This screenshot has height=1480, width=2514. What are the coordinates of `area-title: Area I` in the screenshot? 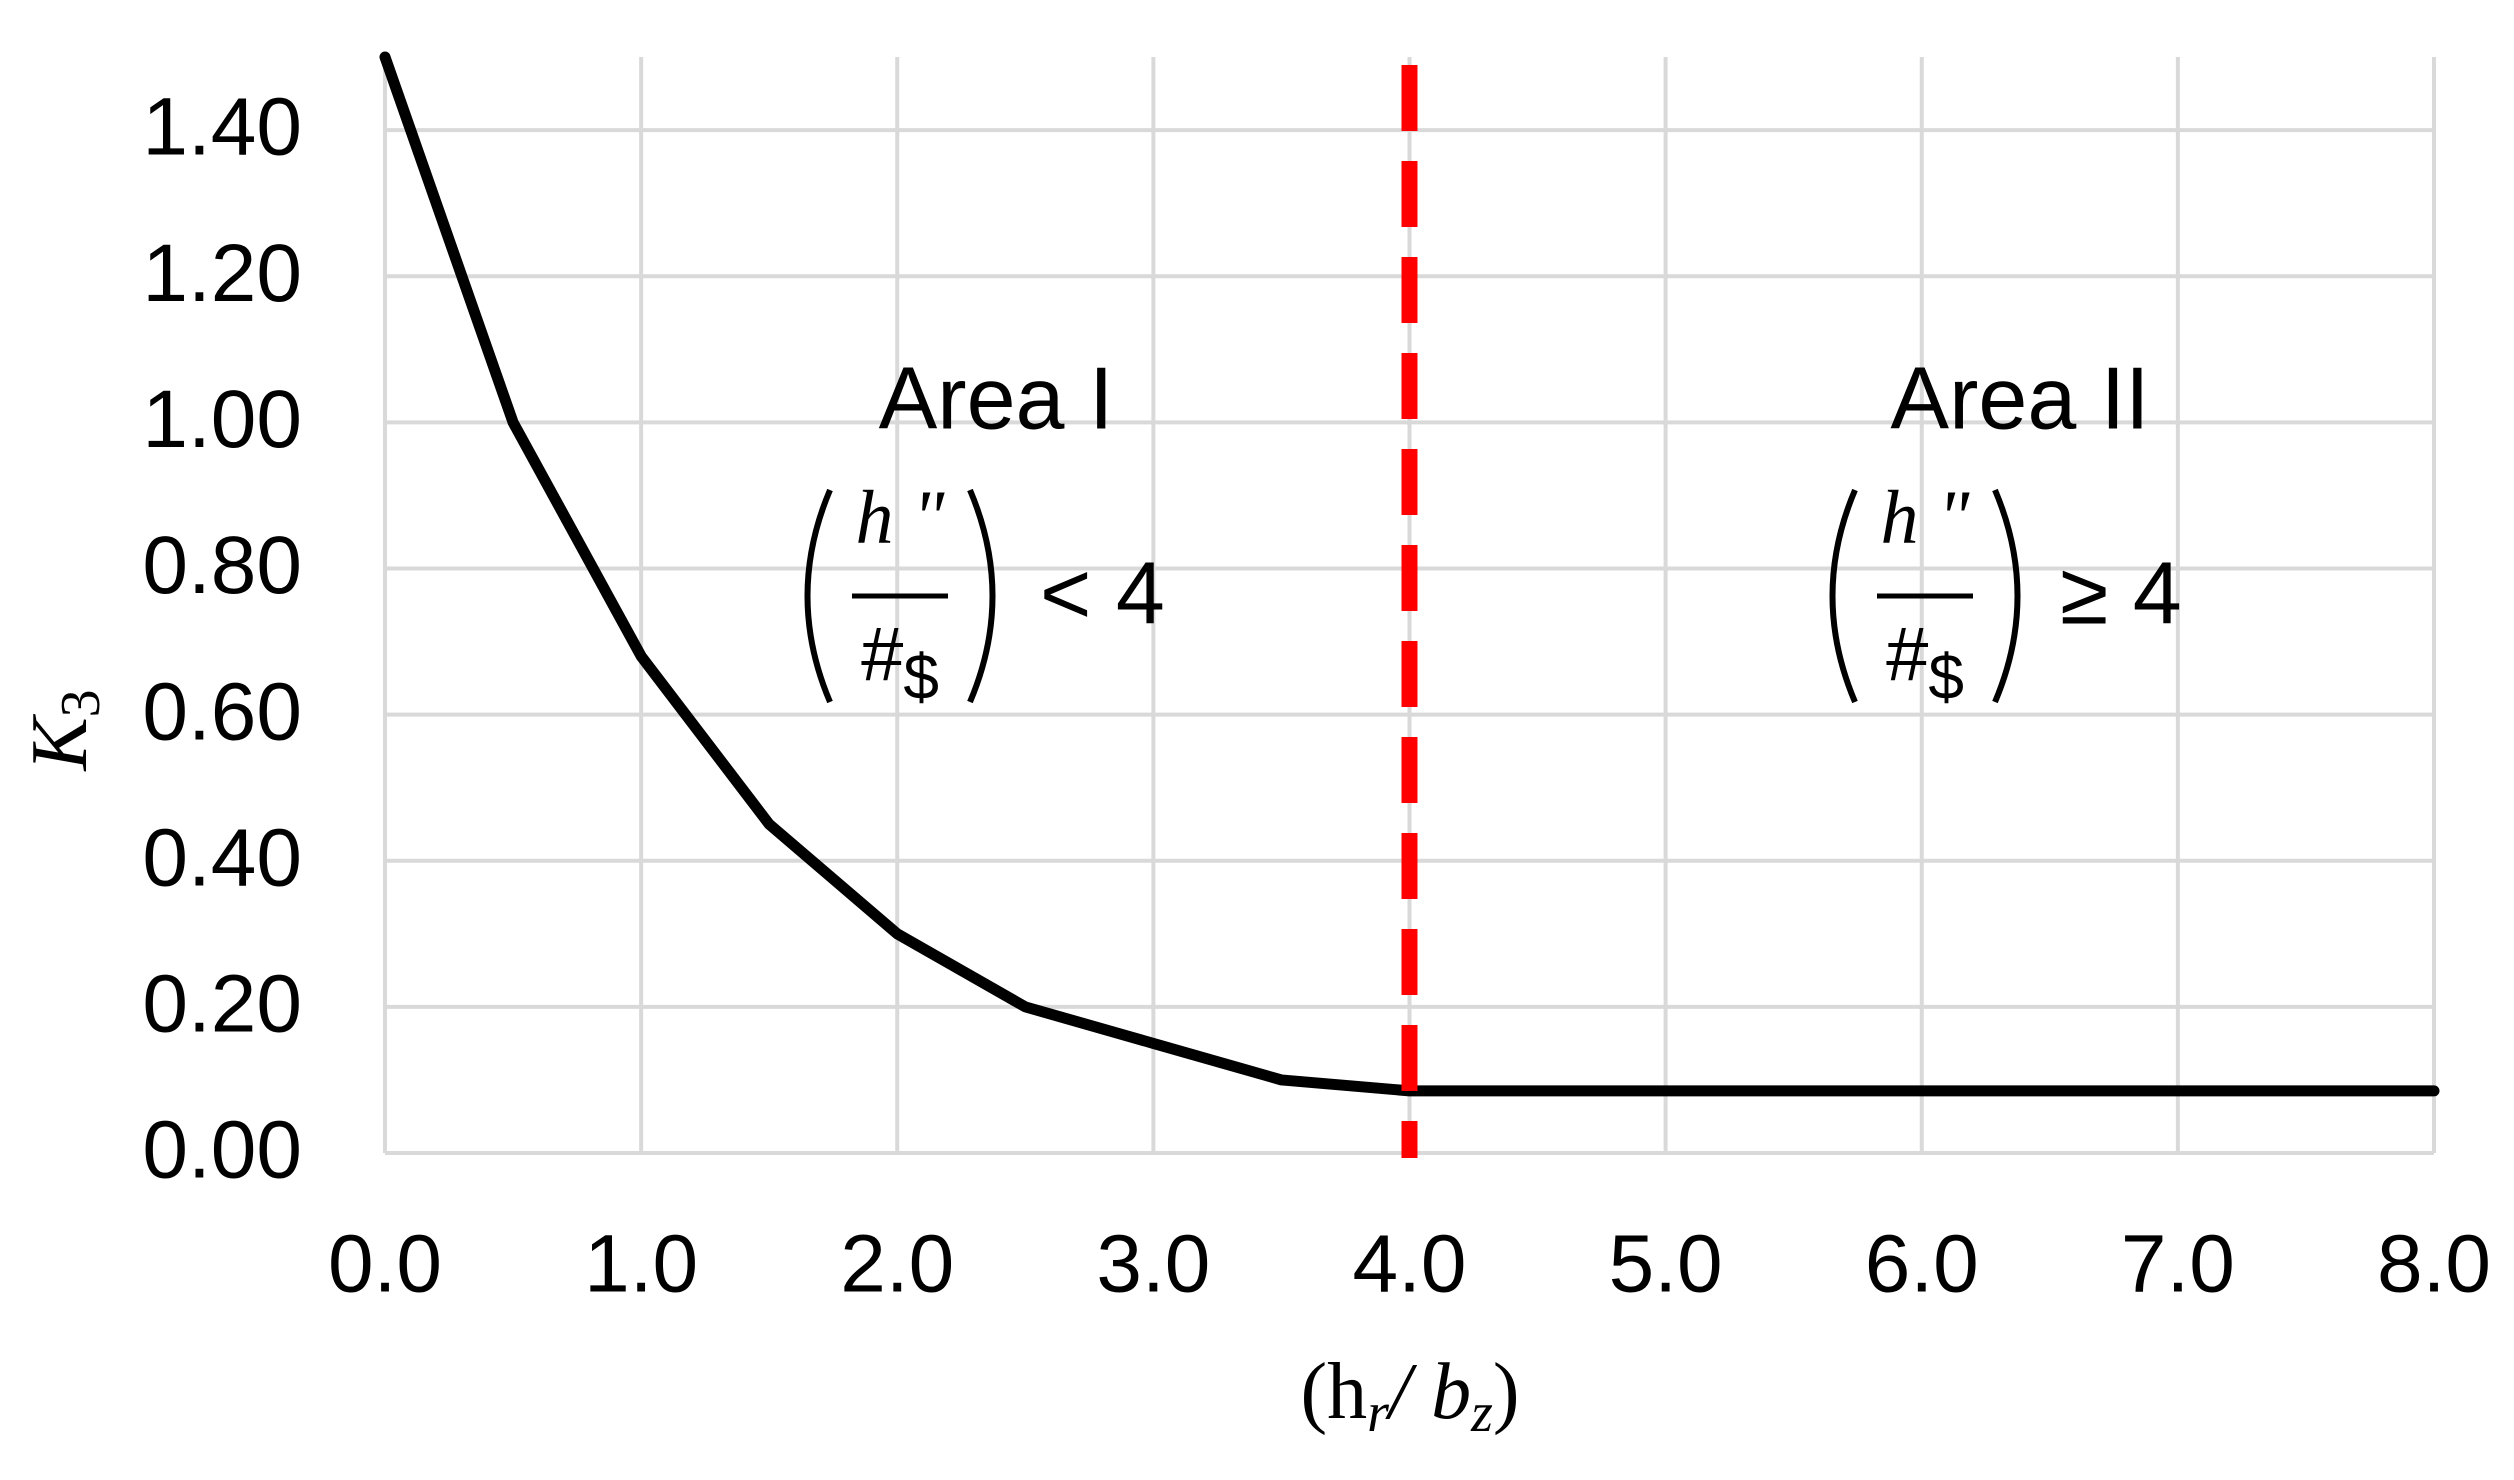 It's located at (996, 397).